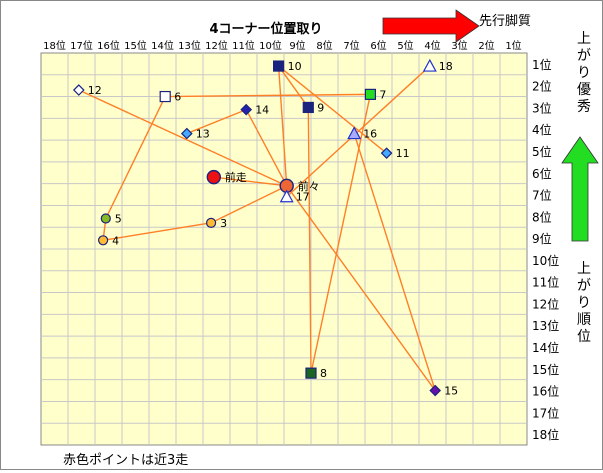 This screenshot has height=473, width=603. I want to click on point-17: 17, so click(294, 196).